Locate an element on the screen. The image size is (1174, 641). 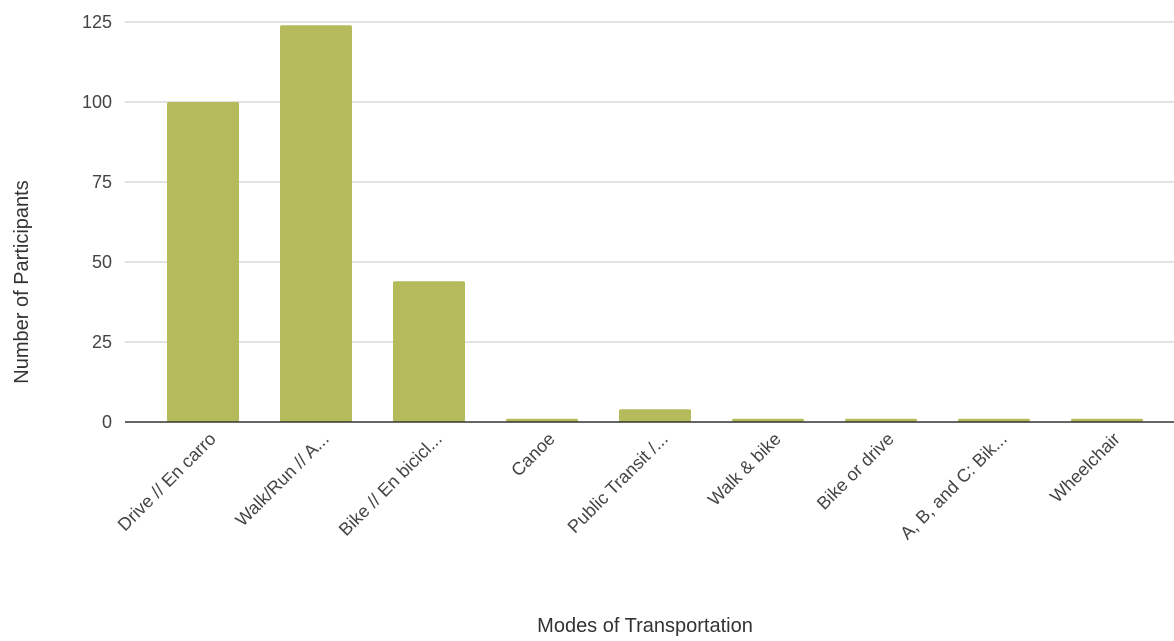
y-axis-title: Number of Participants is located at coordinates (22, 281).